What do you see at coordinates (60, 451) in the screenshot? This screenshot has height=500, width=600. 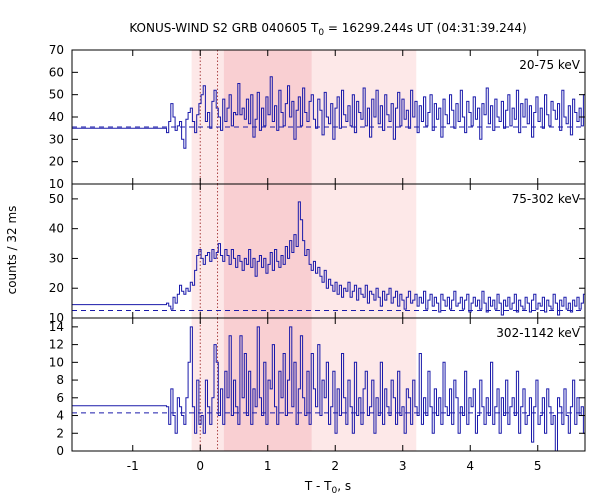 I see `y-tick-label: 0` at bounding box center [60, 451].